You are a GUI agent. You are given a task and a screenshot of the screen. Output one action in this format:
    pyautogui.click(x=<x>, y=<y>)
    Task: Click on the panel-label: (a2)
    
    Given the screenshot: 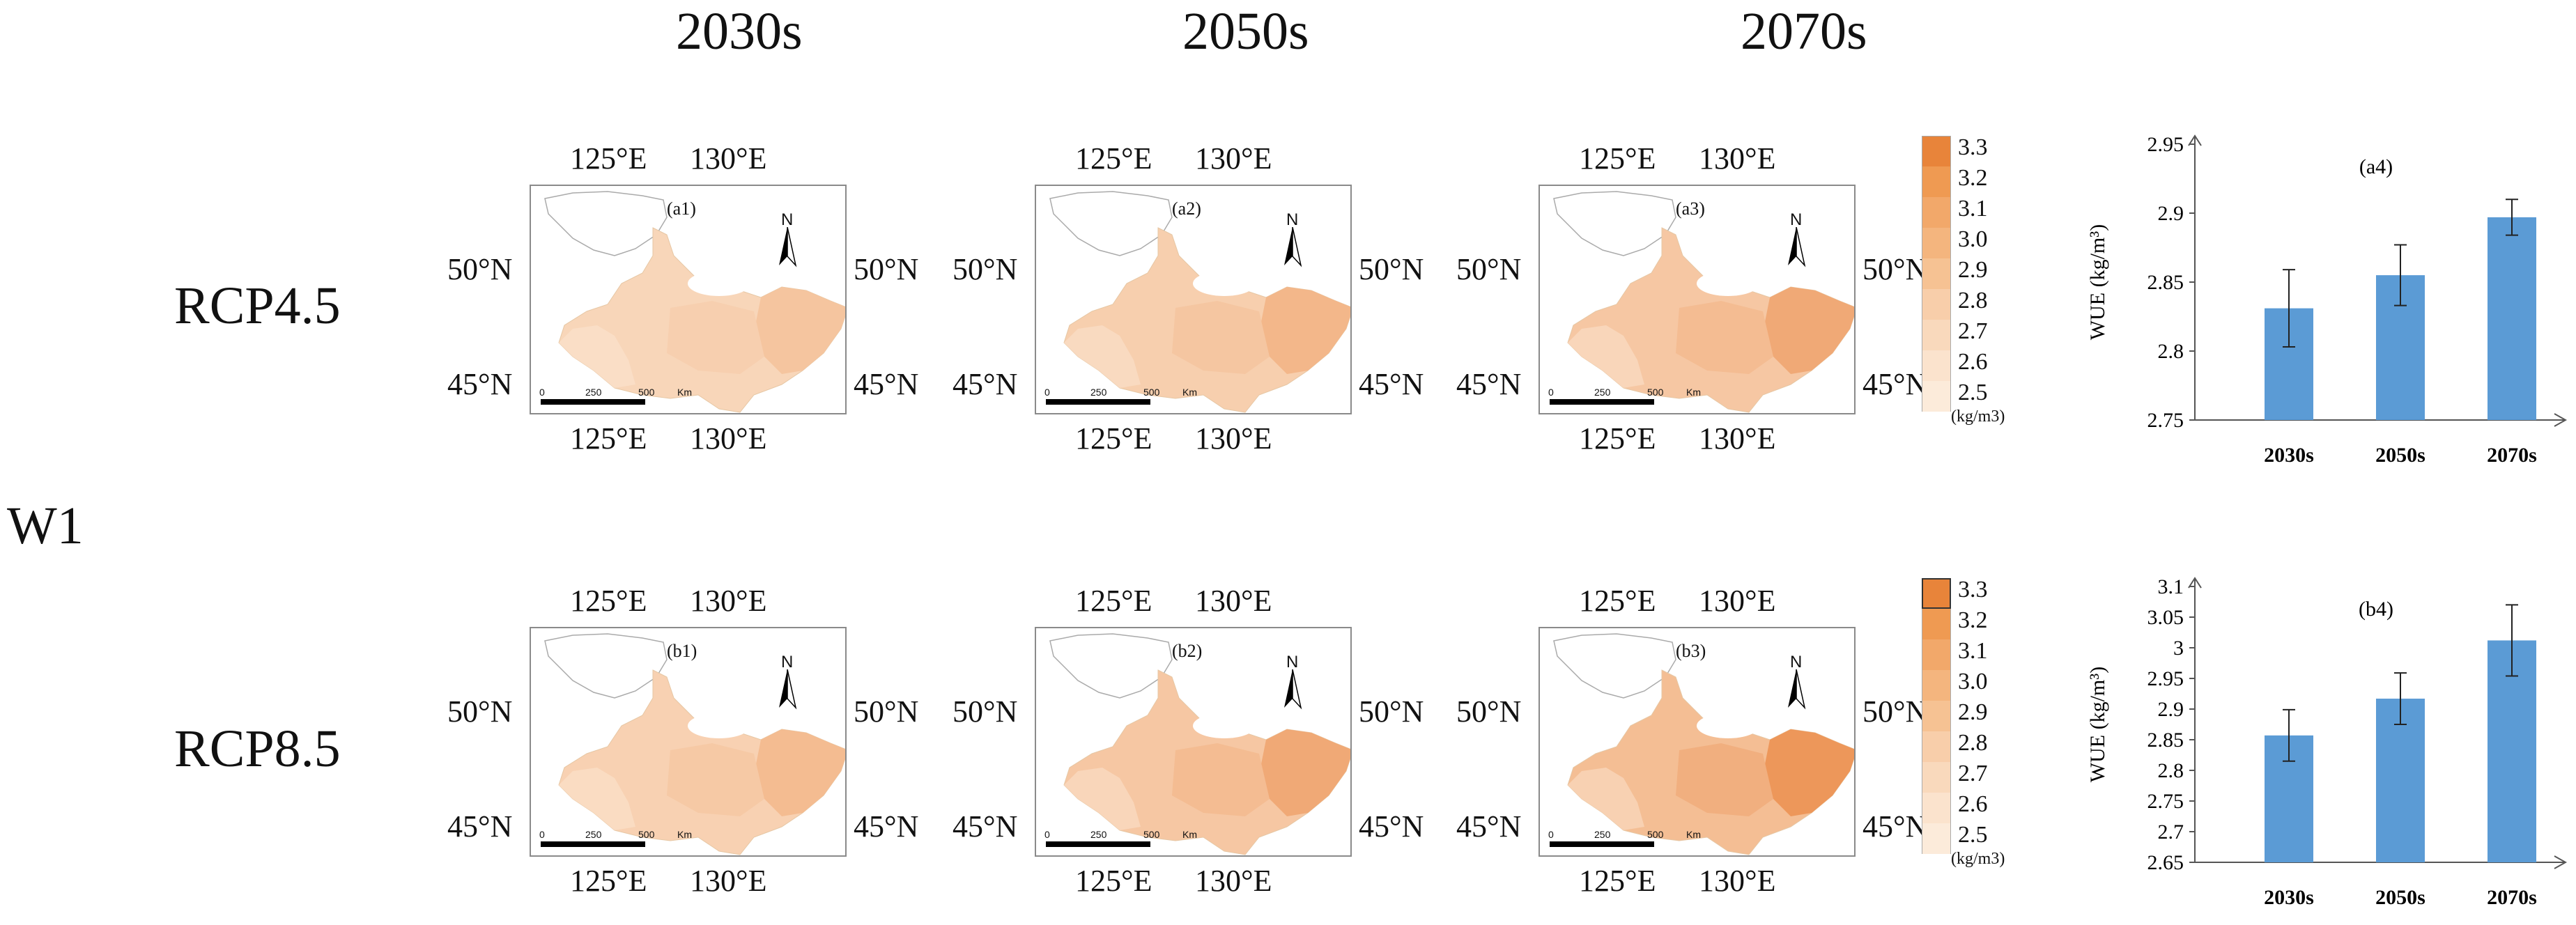 What is the action you would take?
    pyautogui.click(x=1186, y=209)
    